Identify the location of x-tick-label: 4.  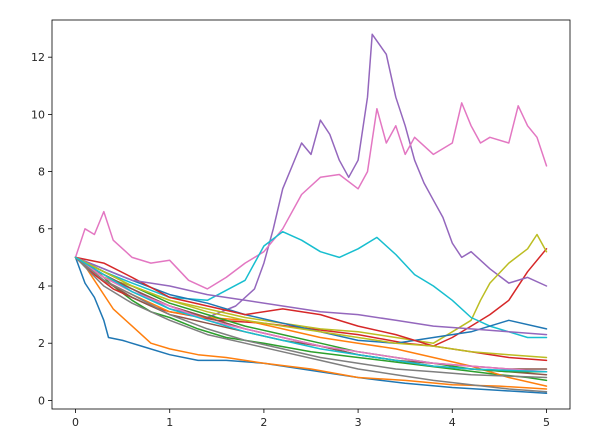
(452, 422).